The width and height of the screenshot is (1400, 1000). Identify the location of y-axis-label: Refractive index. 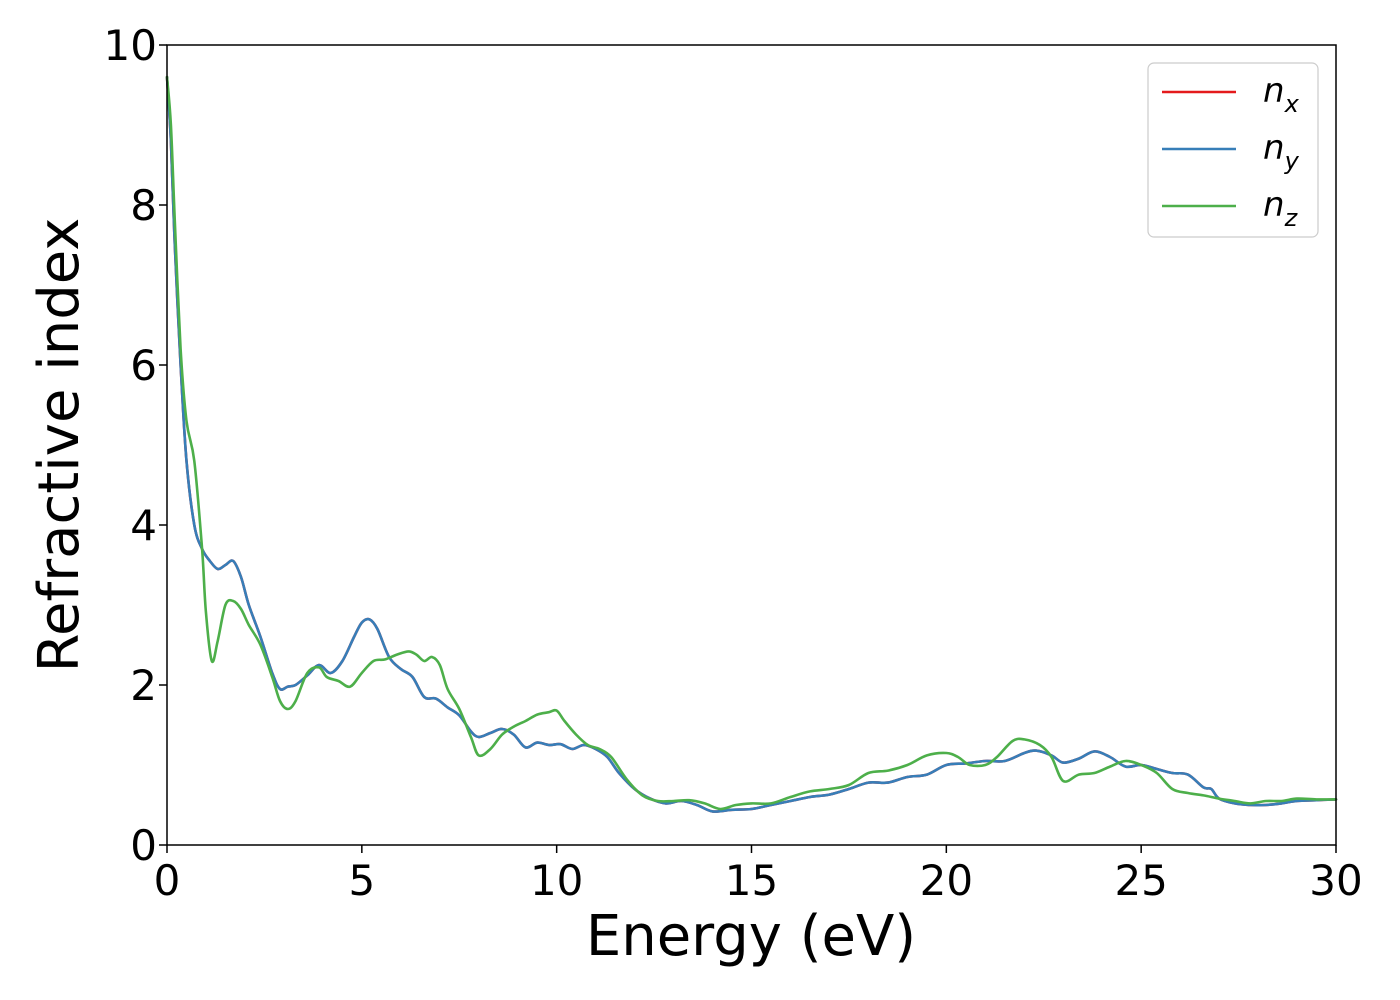
(59, 445).